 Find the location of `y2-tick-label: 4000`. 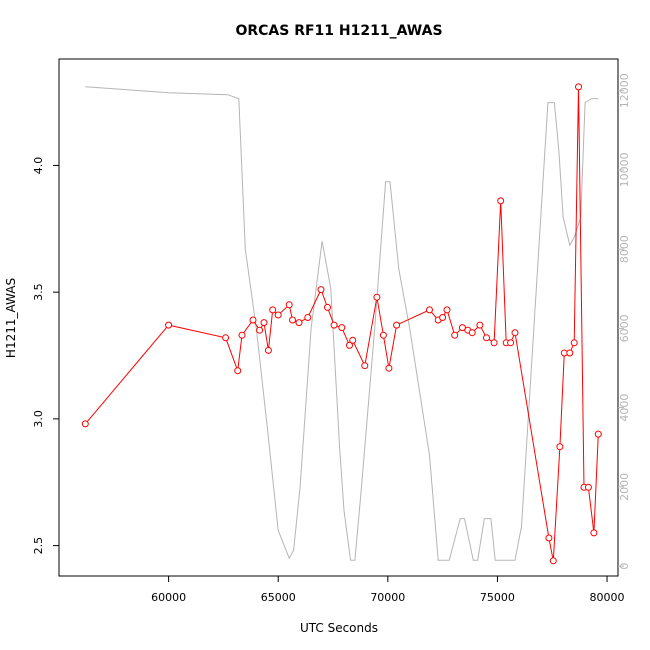

y2-tick-label: 4000 is located at coordinates (624, 408).